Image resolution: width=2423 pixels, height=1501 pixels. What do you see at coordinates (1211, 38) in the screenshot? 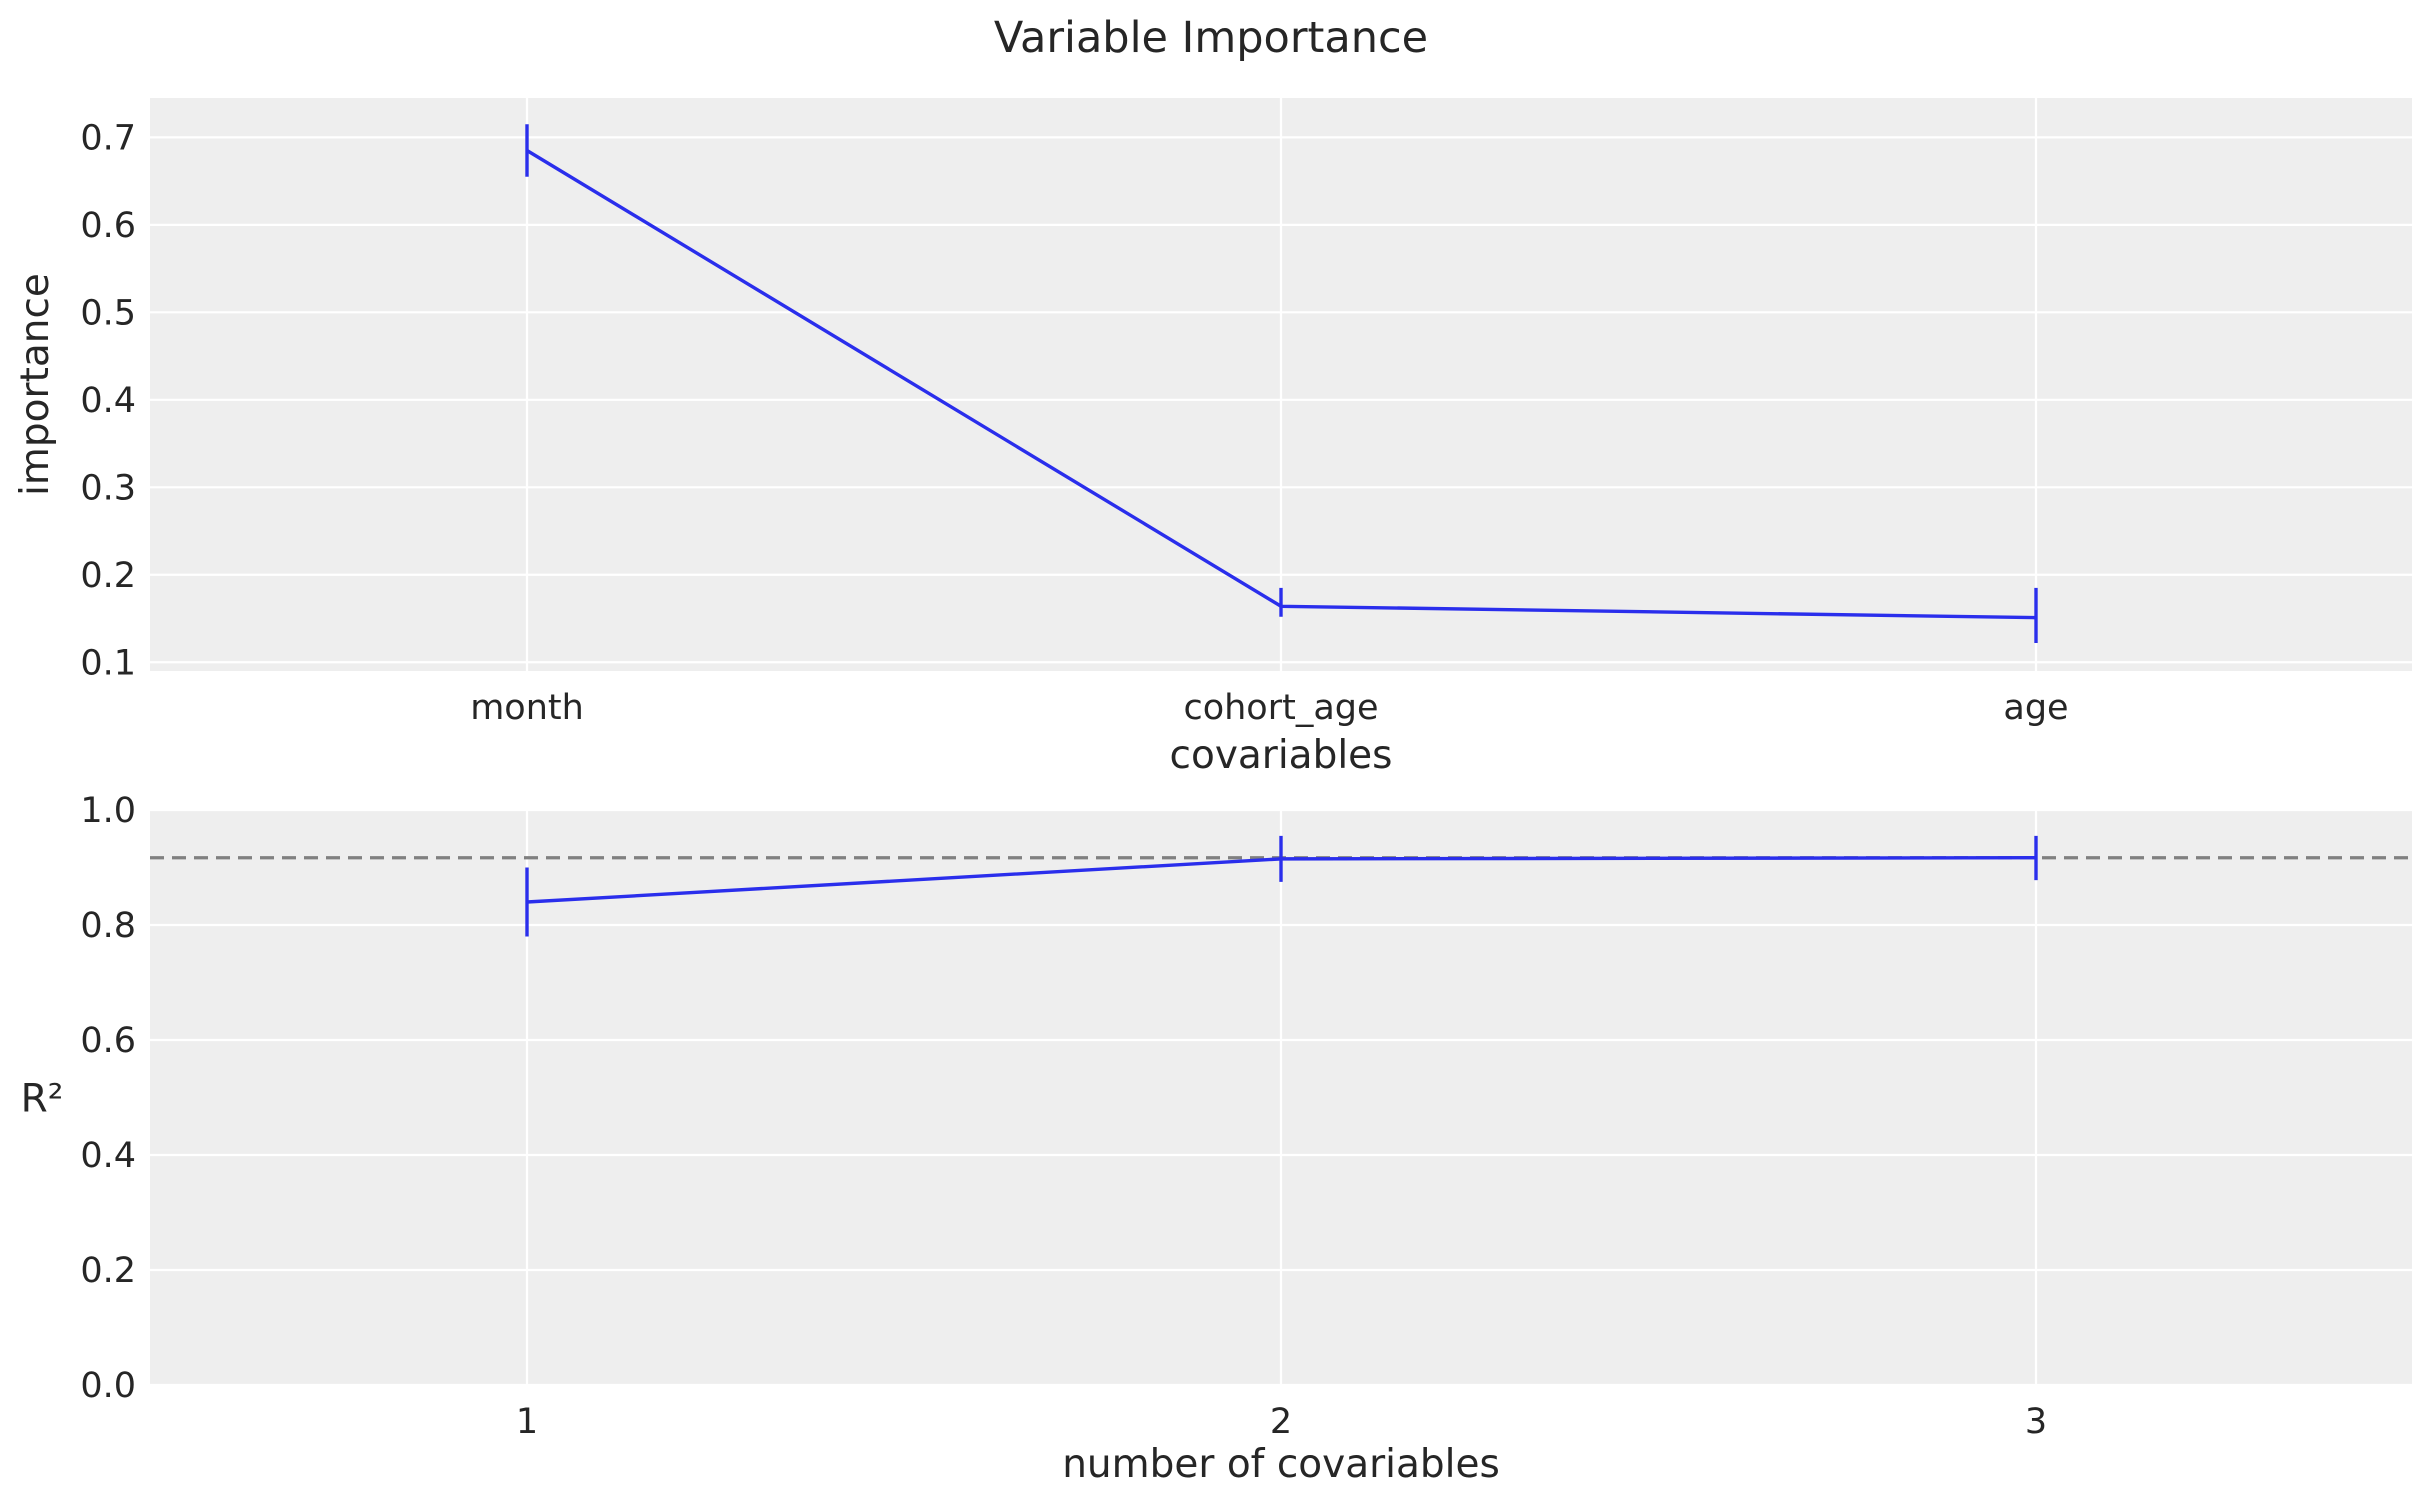
I see `chart-title: Variable Importance` at bounding box center [1211, 38].